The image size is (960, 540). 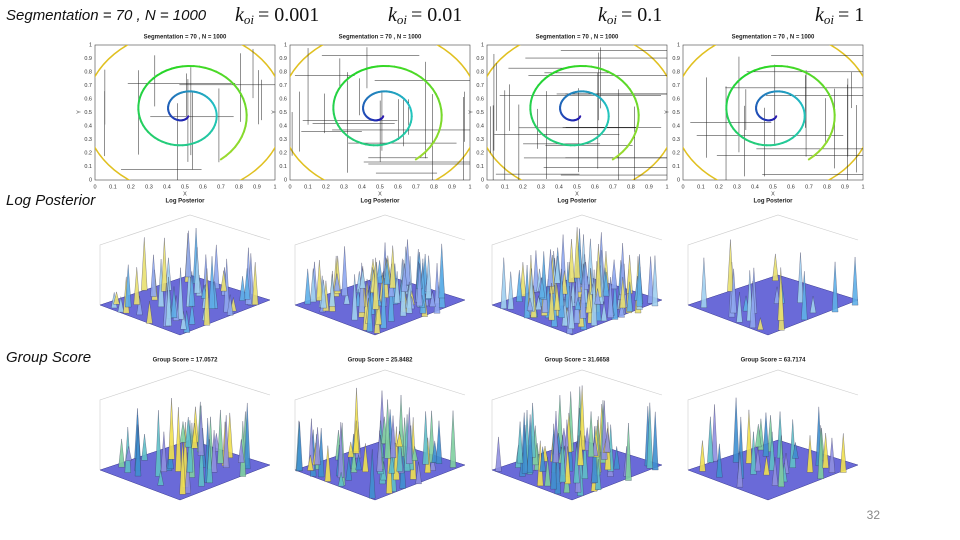 I want to click on x-tick-label: 0.8, so click(x=239, y=187).